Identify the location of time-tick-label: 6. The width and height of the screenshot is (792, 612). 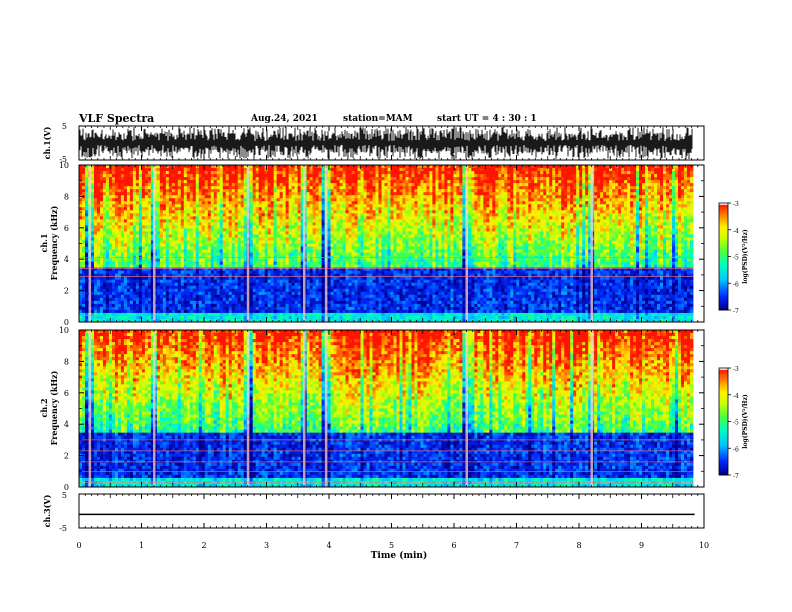
(453, 545).